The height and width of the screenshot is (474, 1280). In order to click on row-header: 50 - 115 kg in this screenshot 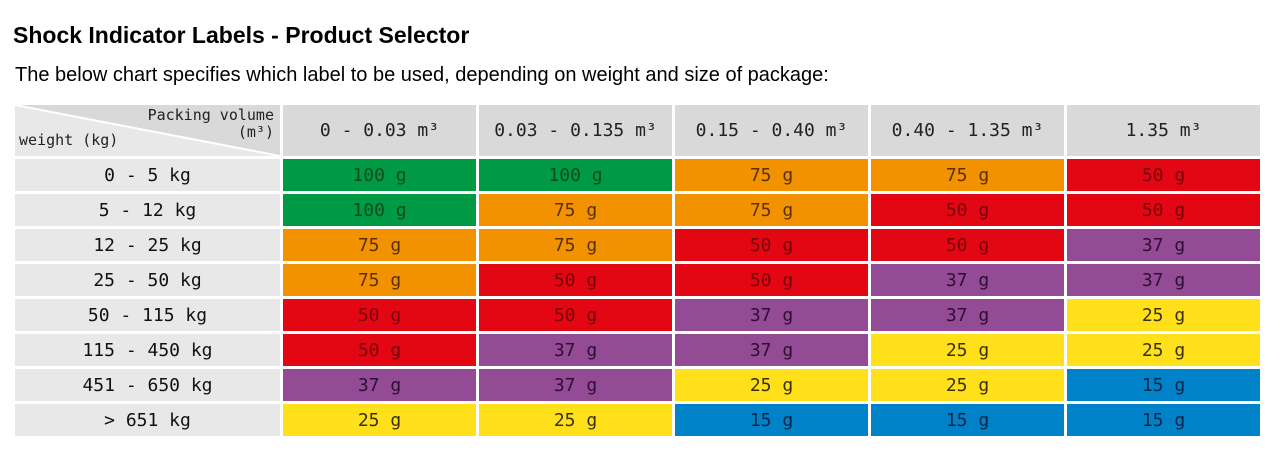, I will do `click(147, 315)`.